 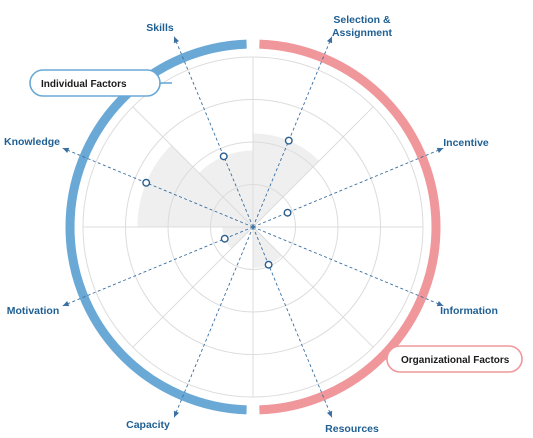 I want to click on axis-line-motivation, so click(x=158, y=187).